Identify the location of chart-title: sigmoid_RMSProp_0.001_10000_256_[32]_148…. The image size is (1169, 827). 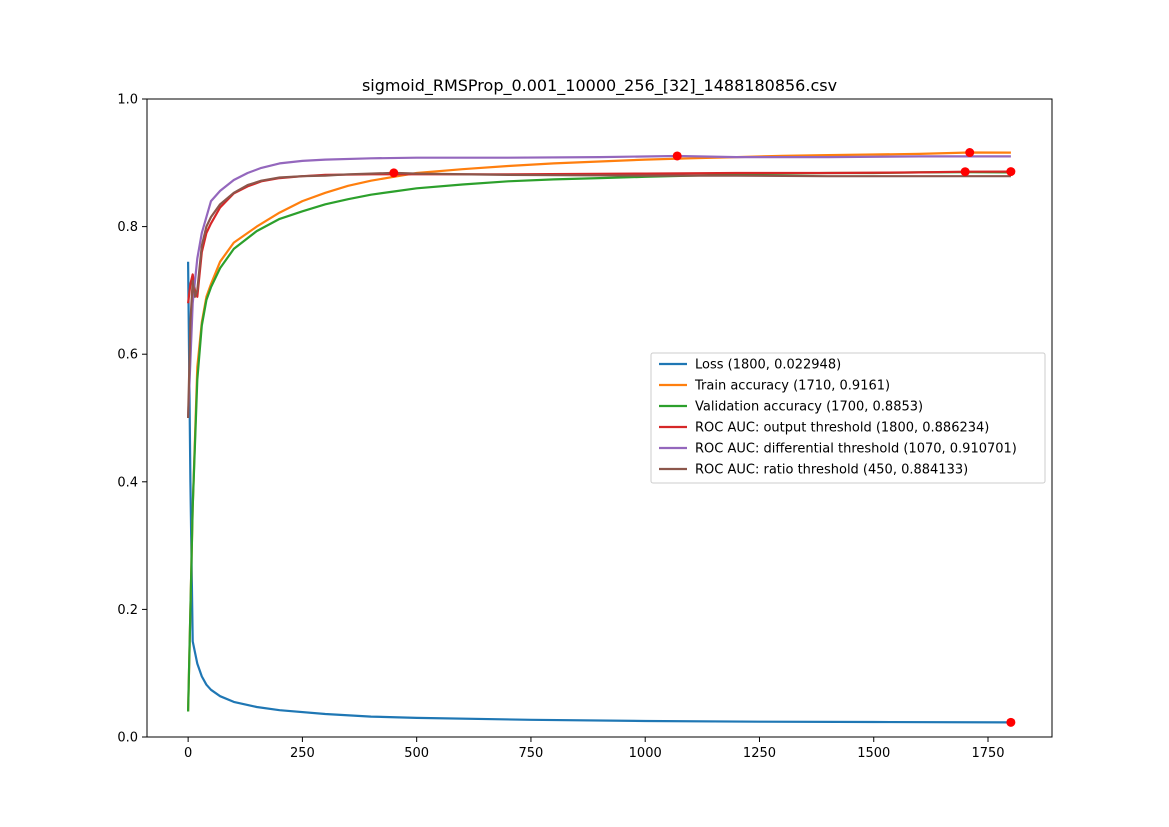
(599, 86).